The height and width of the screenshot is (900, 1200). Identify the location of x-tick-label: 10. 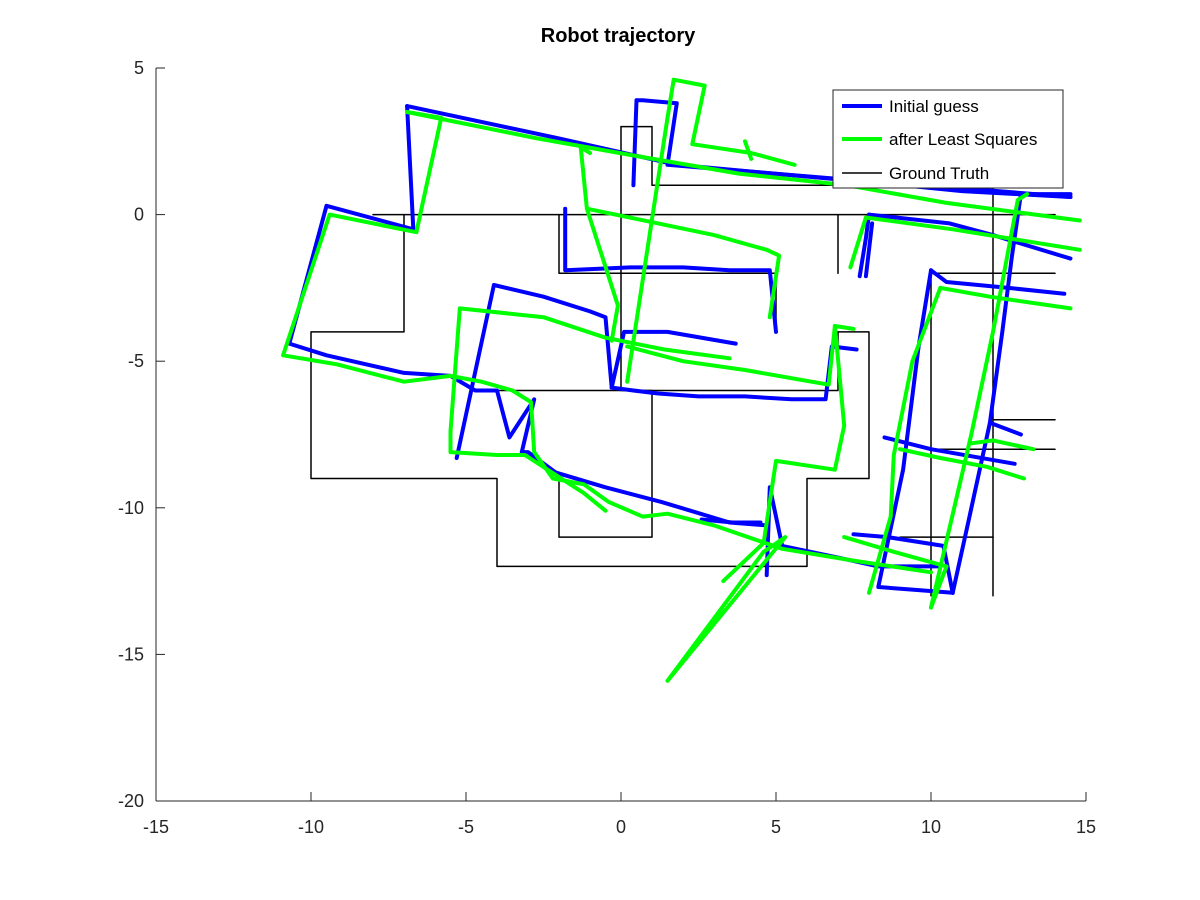
(931, 827).